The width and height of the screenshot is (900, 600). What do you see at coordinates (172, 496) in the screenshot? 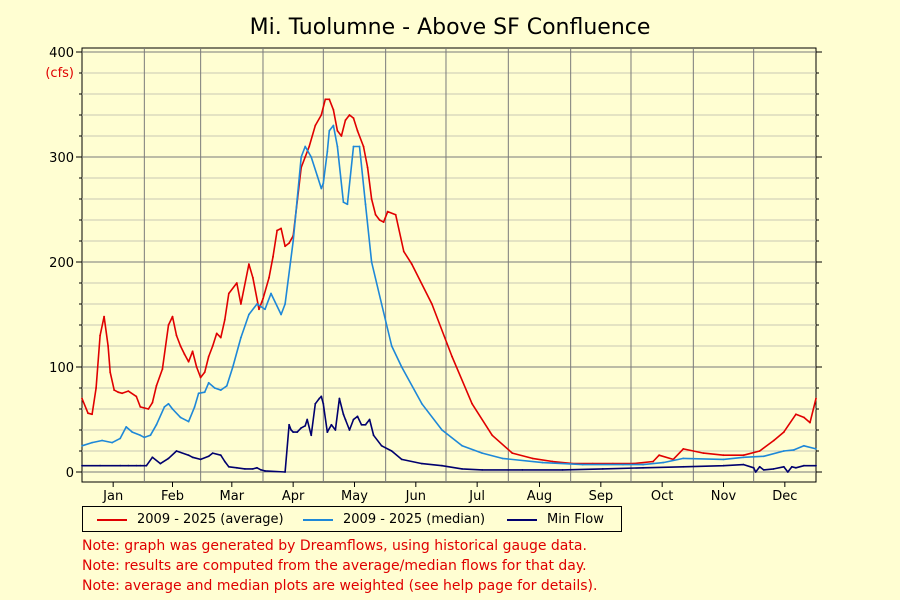
I see `x-tick-label: Feb` at bounding box center [172, 496].